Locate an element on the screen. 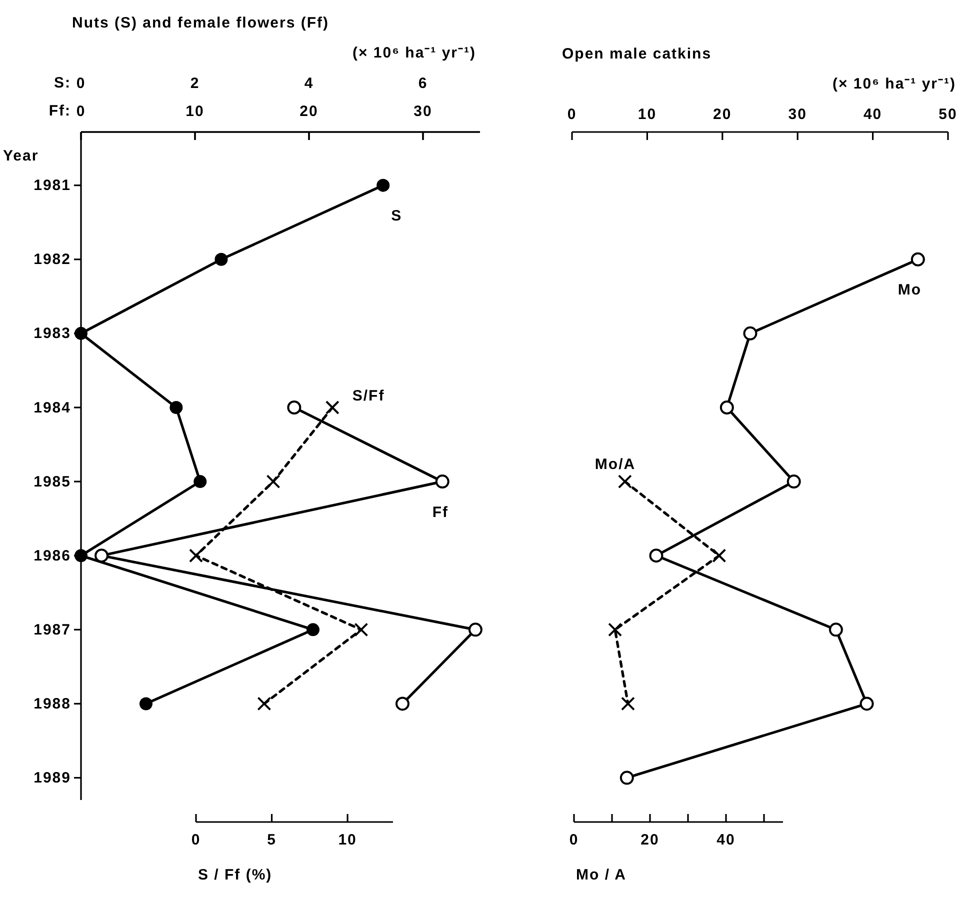 The image size is (961, 897). y-tick-label: 1987 is located at coordinates (52, 629).